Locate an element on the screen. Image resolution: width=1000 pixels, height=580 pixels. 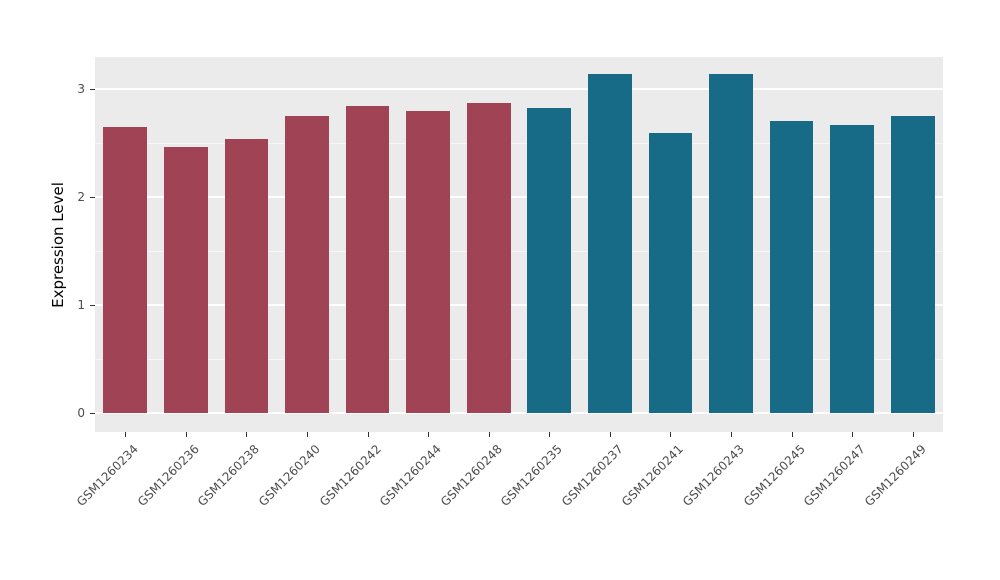
x-tick-label-GSM1260236: GSM1260236 is located at coordinates (168, 475).